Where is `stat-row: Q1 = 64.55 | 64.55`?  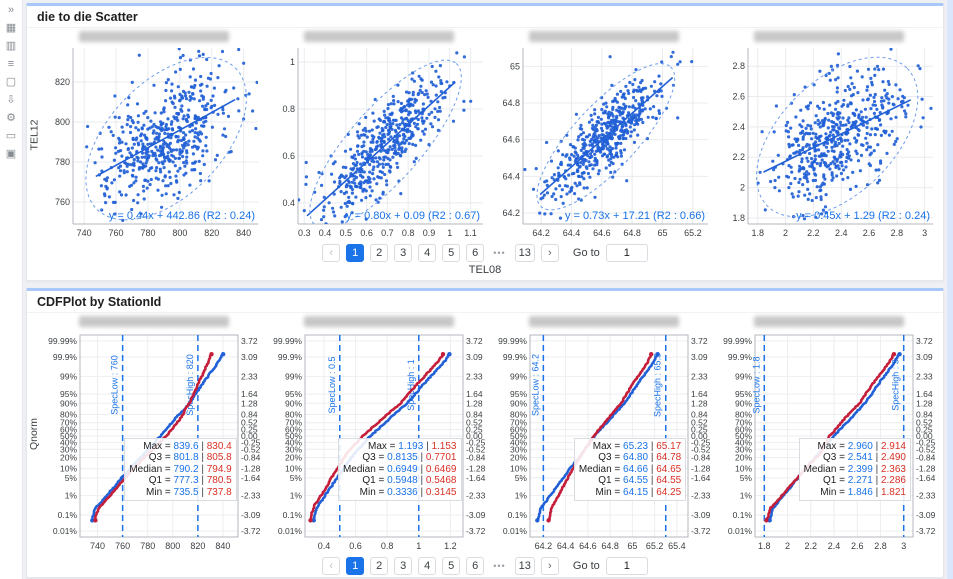
stat-row: Q1 = 64.55 | 64.55 is located at coordinates (640, 480).